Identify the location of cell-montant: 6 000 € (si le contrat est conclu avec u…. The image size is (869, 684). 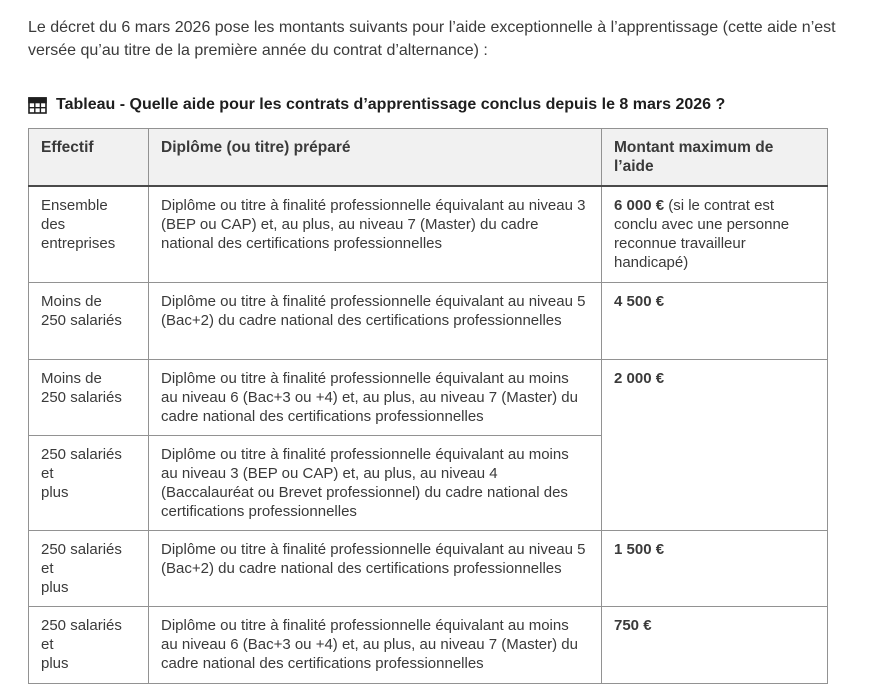
(714, 234).